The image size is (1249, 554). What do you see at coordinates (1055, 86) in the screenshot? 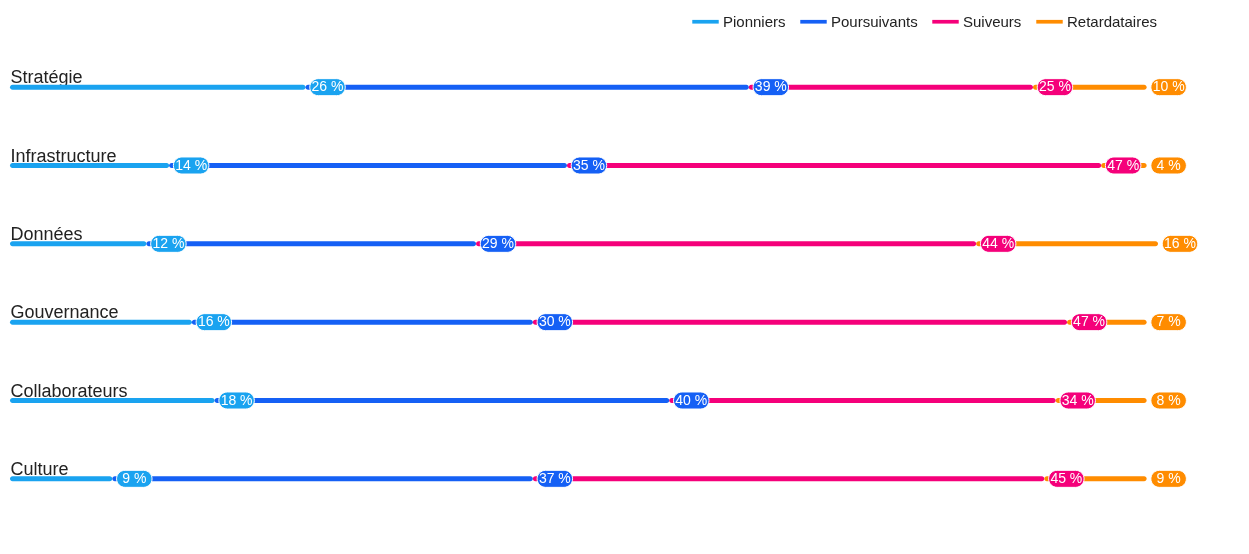
I see `data-label: 25 %` at bounding box center [1055, 86].